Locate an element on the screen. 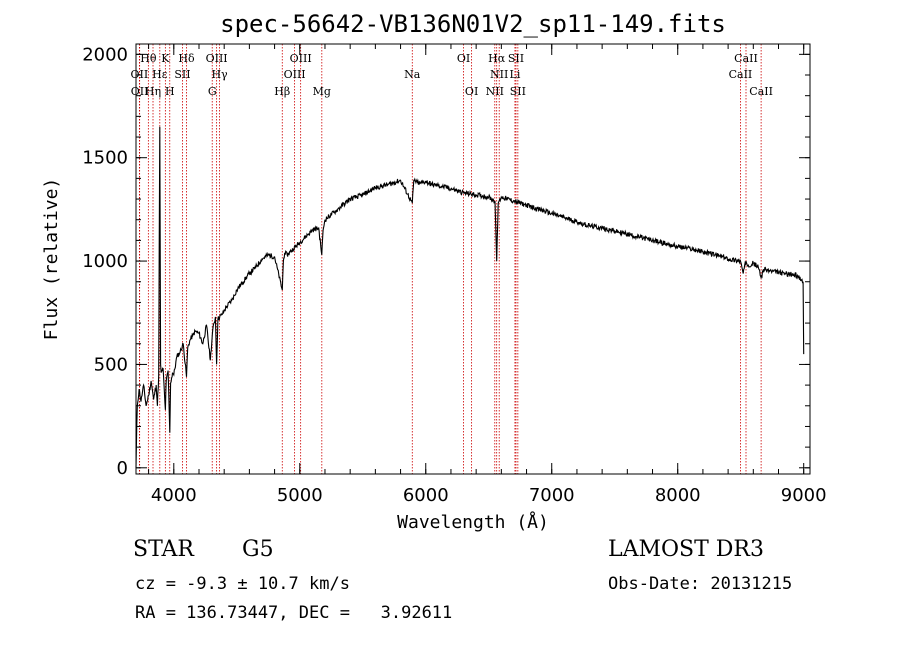 This screenshot has height=649, width=900. line-label-18: OI is located at coordinates (471, 91).